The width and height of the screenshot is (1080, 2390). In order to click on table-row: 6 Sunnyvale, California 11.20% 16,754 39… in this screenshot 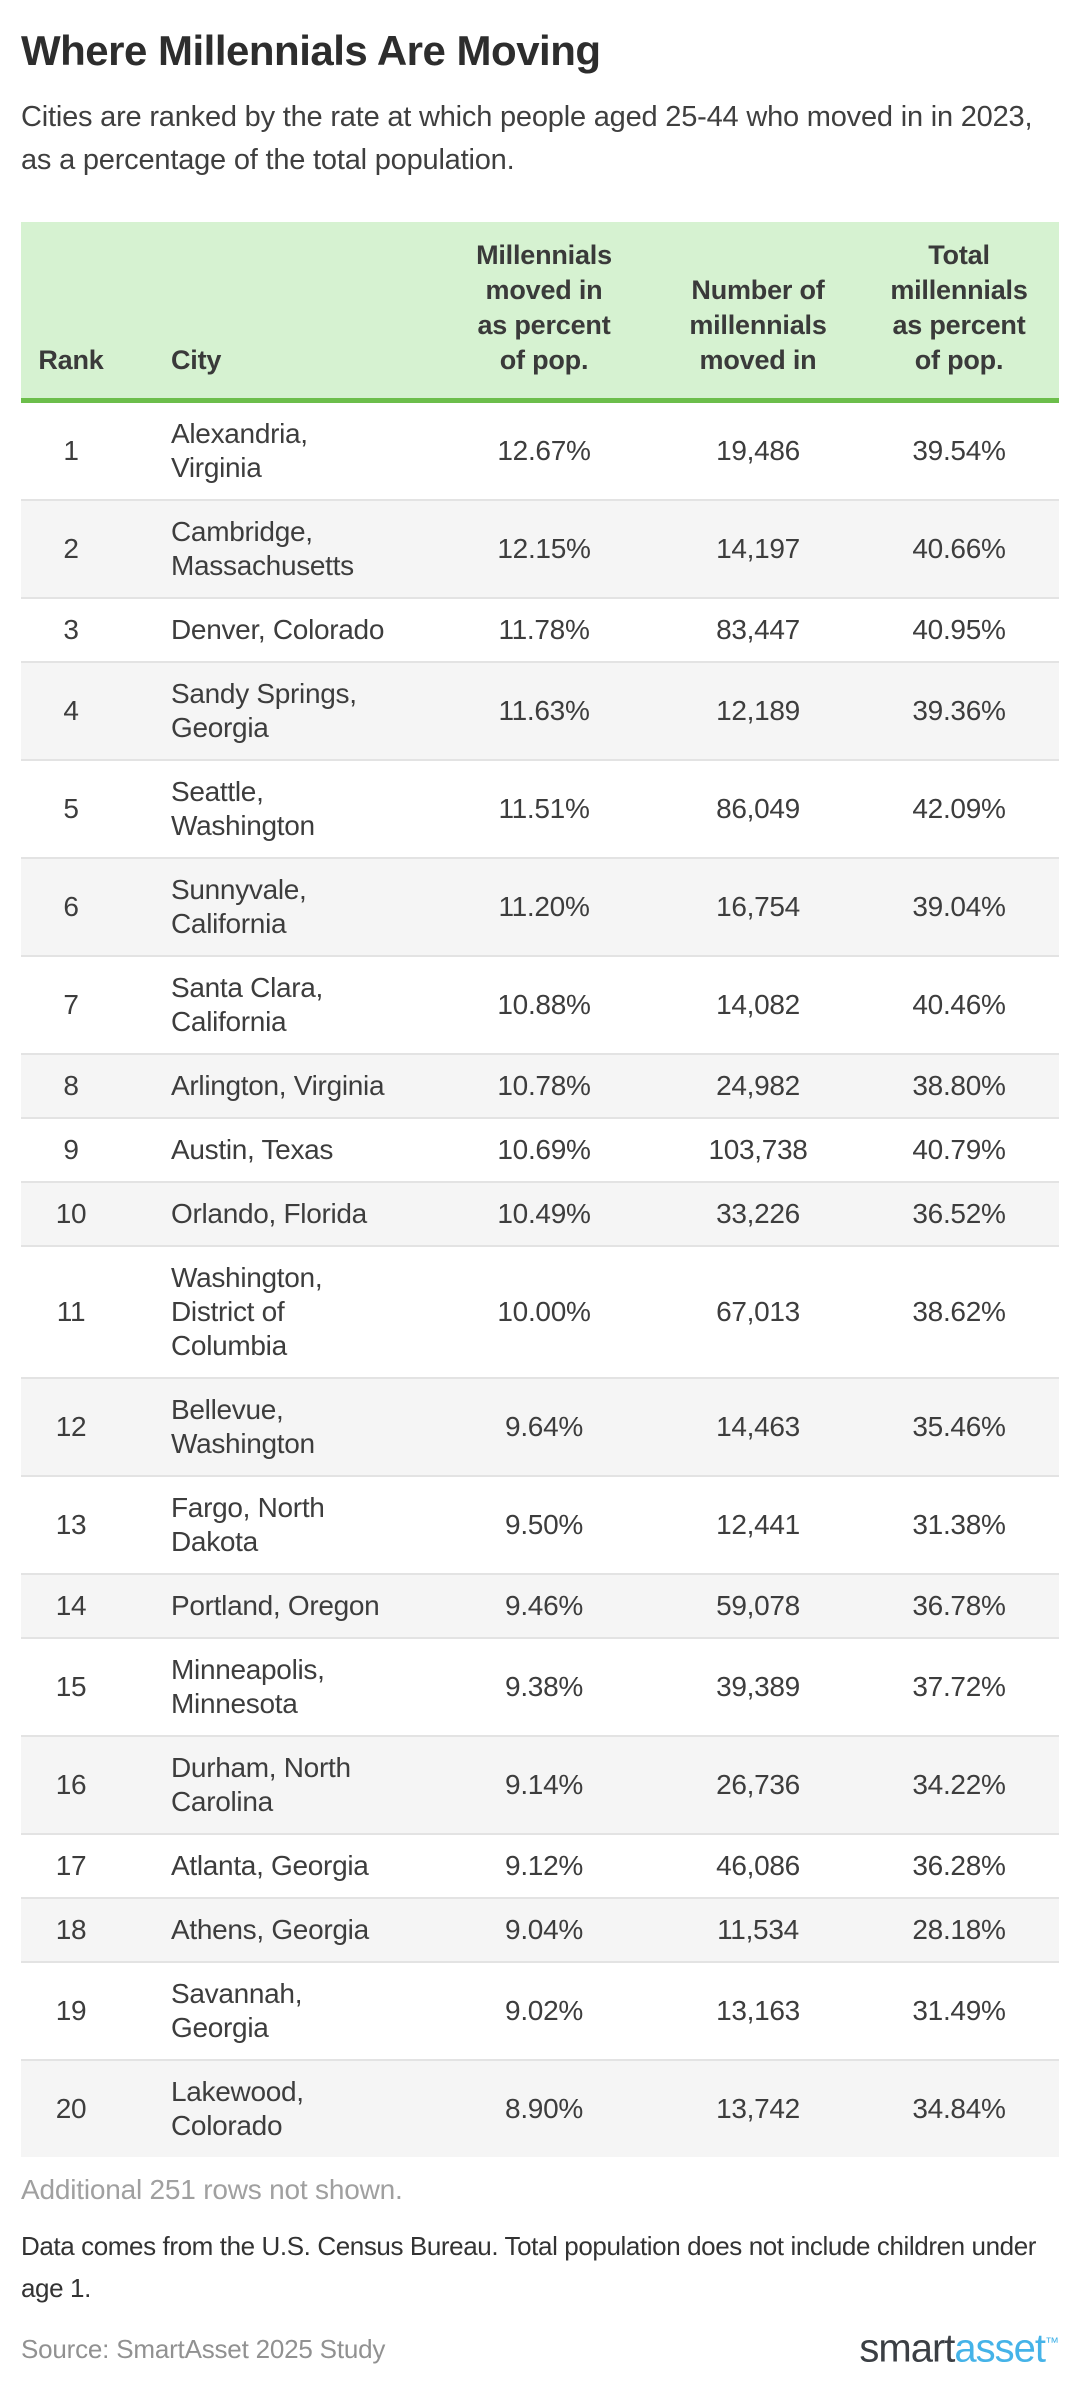, I will do `click(540, 907)`.